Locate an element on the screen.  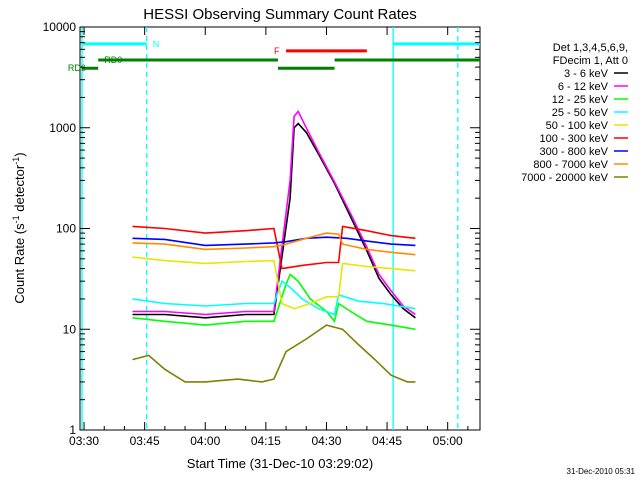
x-tick-label-2: 04:00 is located at coordinates (205, 441).